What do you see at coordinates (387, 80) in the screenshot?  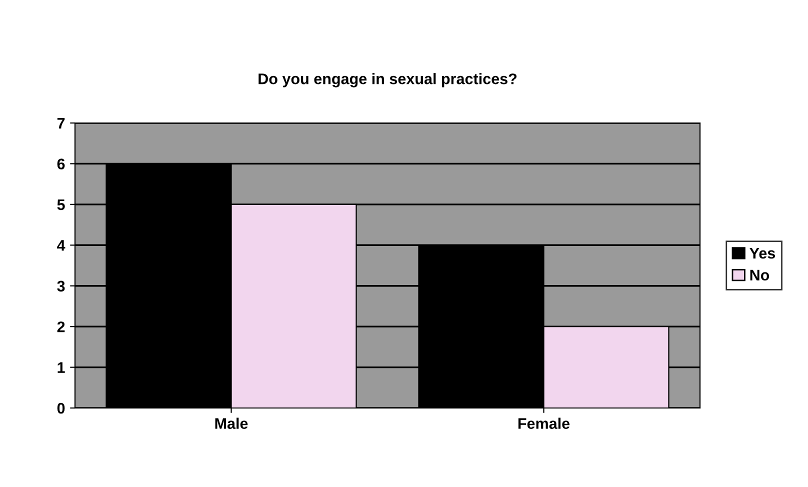 I see `chart-title: Do you engage in sexual practices?` at bounding box center [387, 80].